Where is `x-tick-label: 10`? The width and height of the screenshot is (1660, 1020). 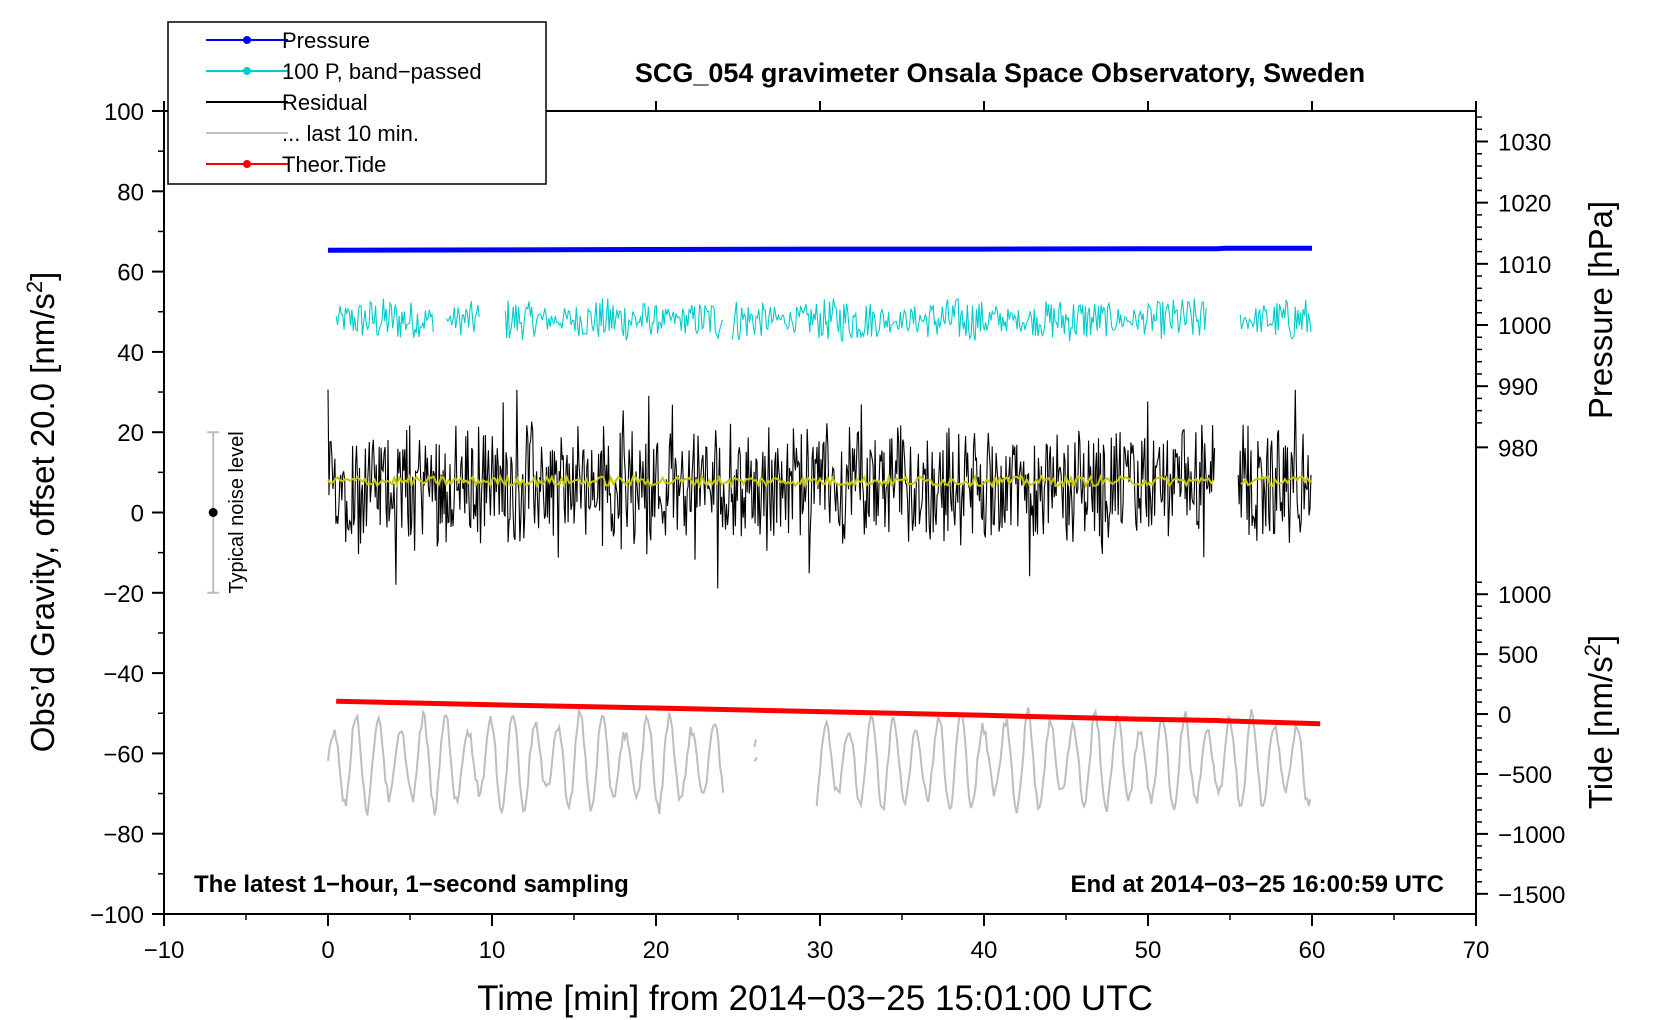
x-tick-label: 10 is located at coordinates (492, 950).